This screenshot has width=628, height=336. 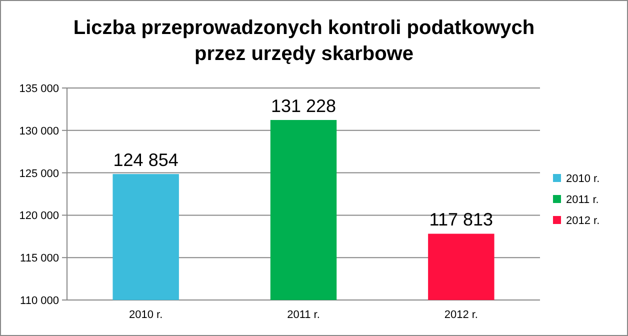 What do you see at coordinates (303, 315) in the screenshot?
I see `x-tick-label: 2011 r.` at bounding box center [303, 315].